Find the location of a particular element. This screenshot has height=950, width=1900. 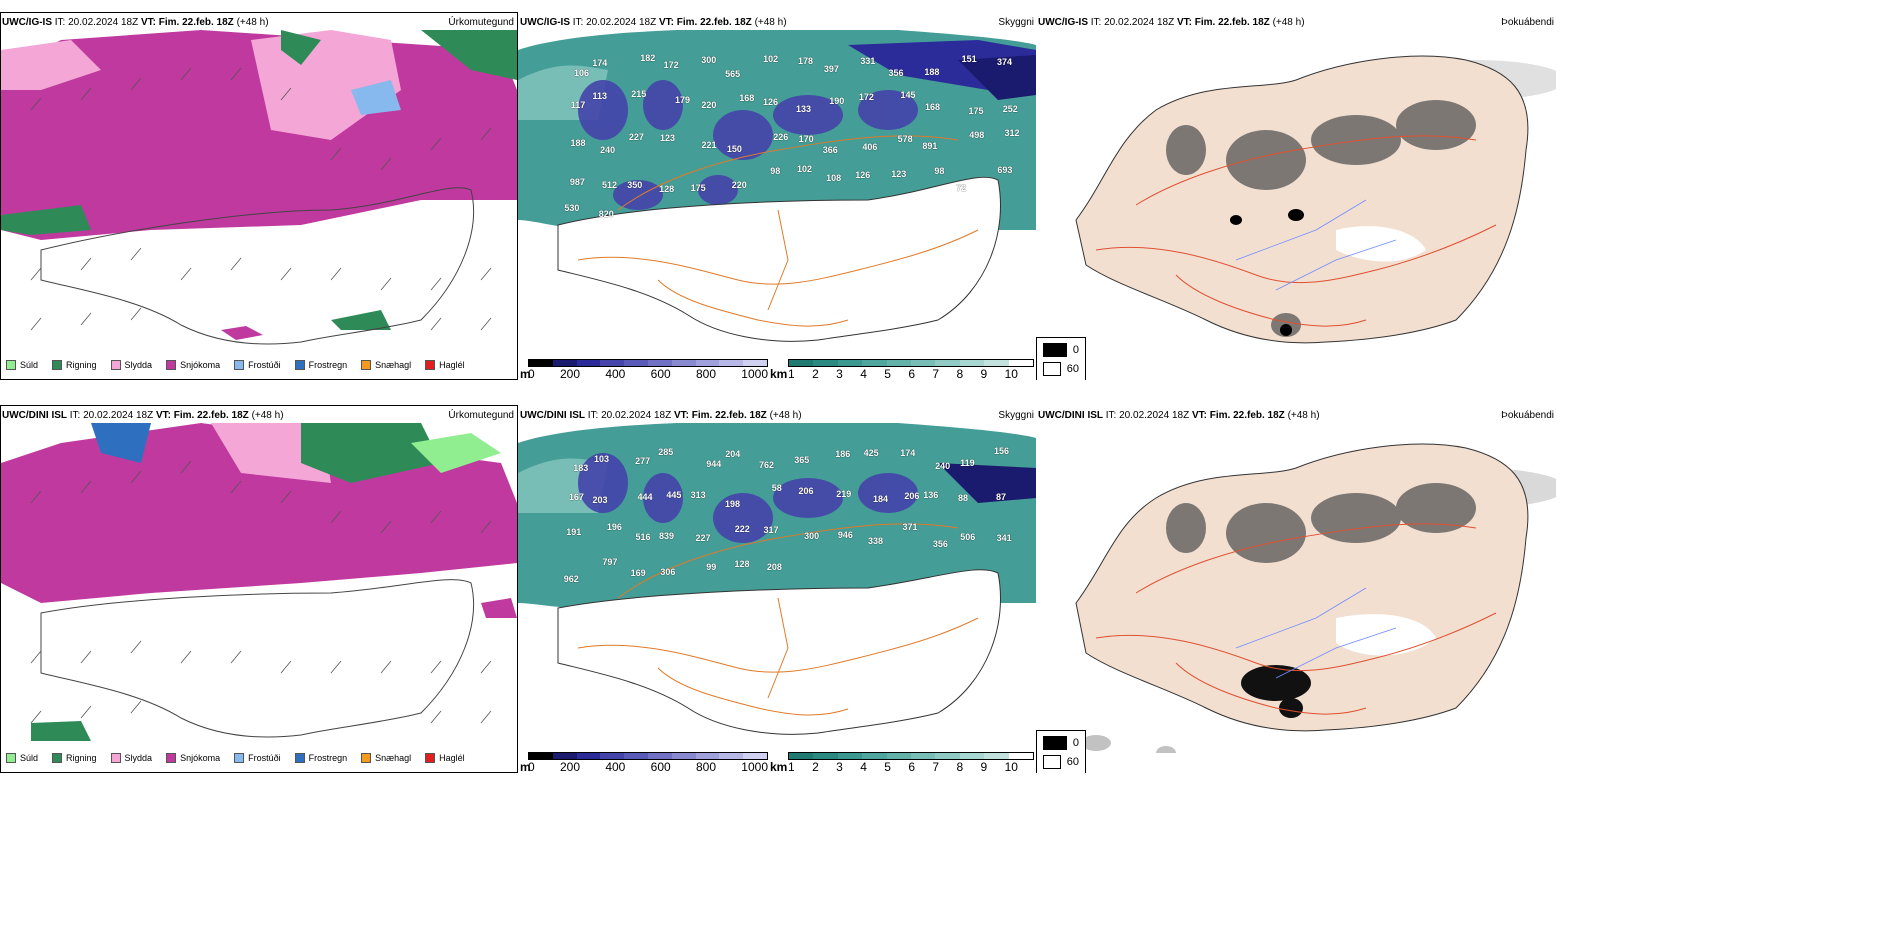

tick-label: 800 is located at coordinates (705, 373).